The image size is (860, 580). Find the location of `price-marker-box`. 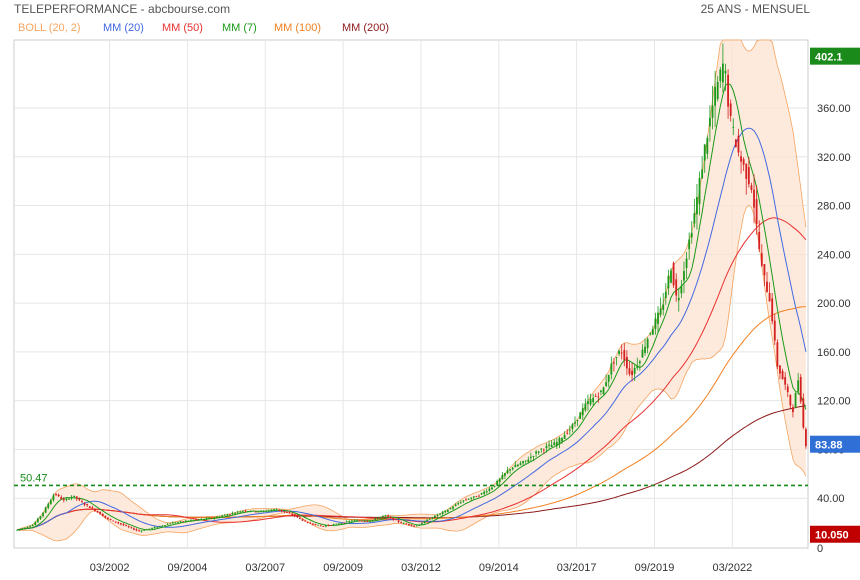

price-marker-box is located at coordinates (835, 56).